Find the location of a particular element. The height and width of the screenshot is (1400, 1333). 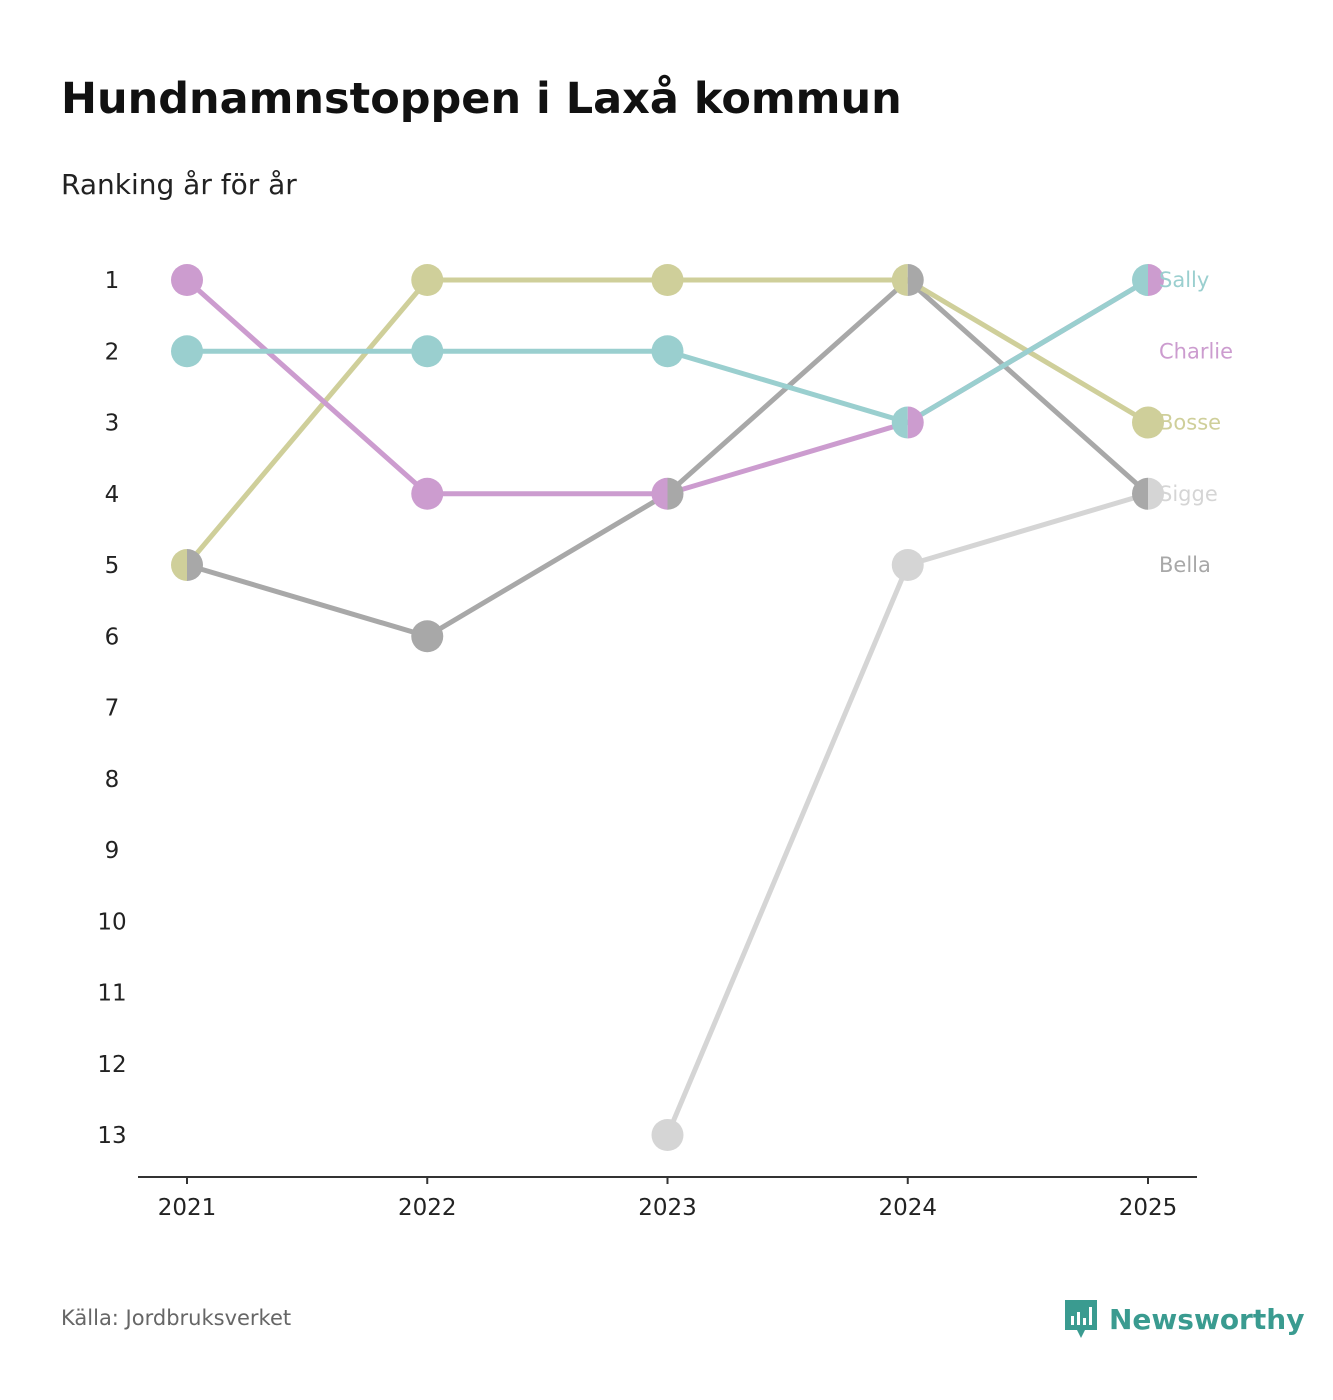

dot-sally-2022 is located at coordinates (427, 351).